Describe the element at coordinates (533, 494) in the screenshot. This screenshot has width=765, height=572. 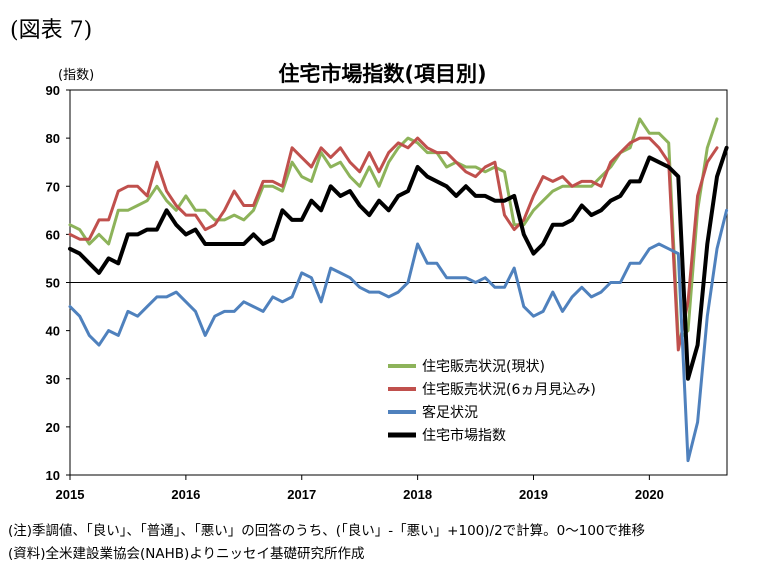
I see `x-tick-label: 2019` at that location.